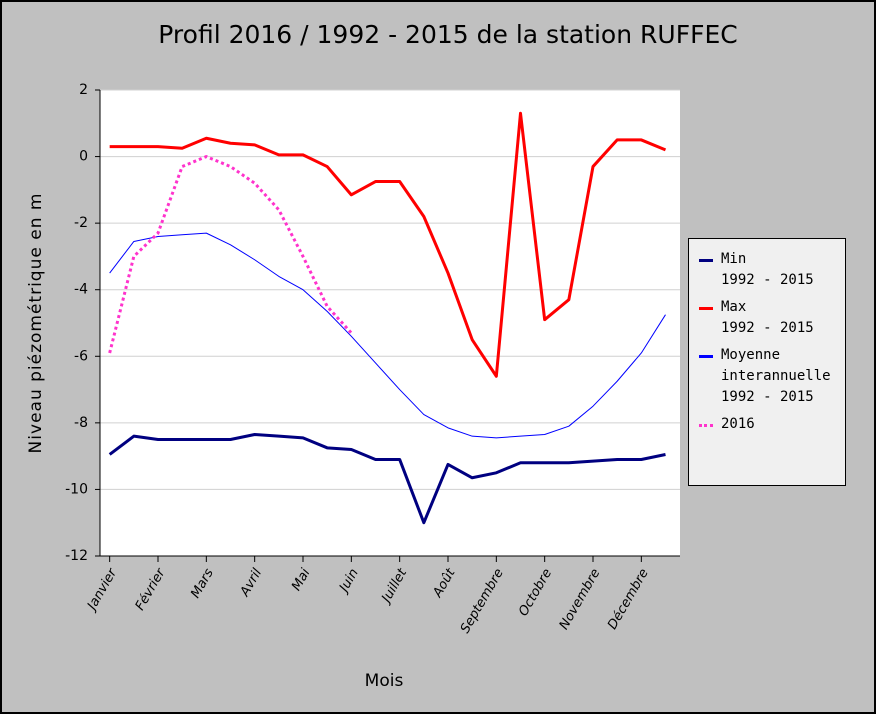 The image size is (876, 714). What do you see at coordinates (580, 599) in the screenshot?
I see `x-tick-label: Novembre` at bounding box center [580, 599].